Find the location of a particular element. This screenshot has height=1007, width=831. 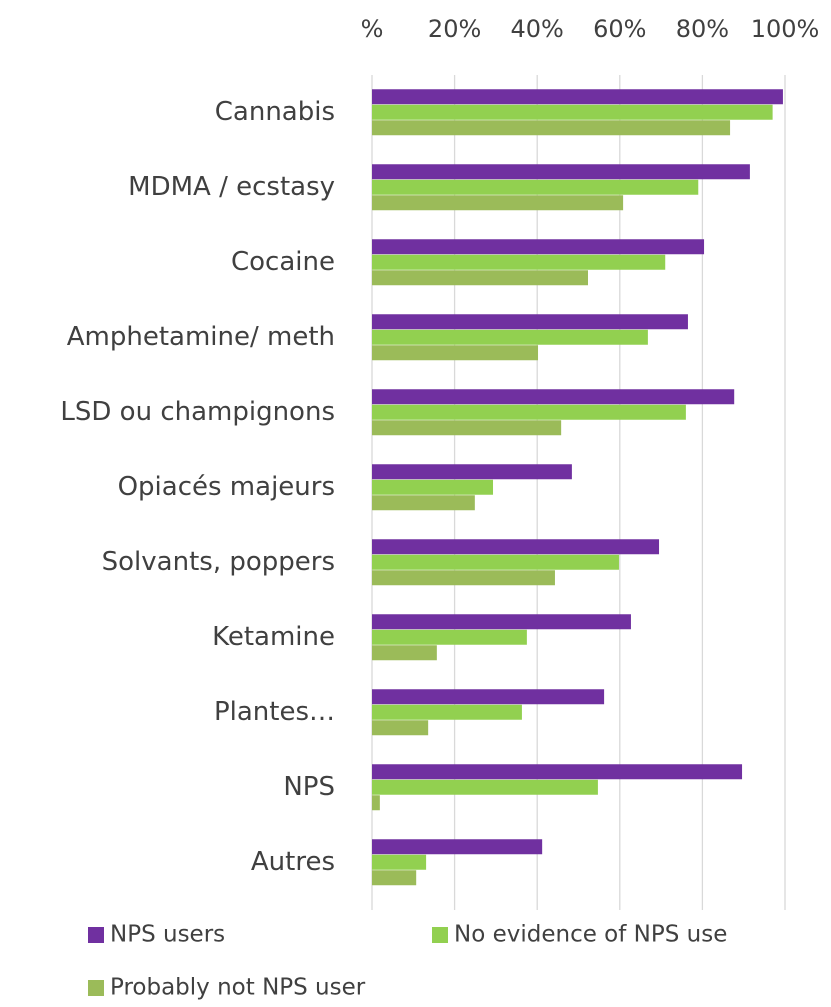

x-tick-label: 20% is located at coordinates (454, 29).